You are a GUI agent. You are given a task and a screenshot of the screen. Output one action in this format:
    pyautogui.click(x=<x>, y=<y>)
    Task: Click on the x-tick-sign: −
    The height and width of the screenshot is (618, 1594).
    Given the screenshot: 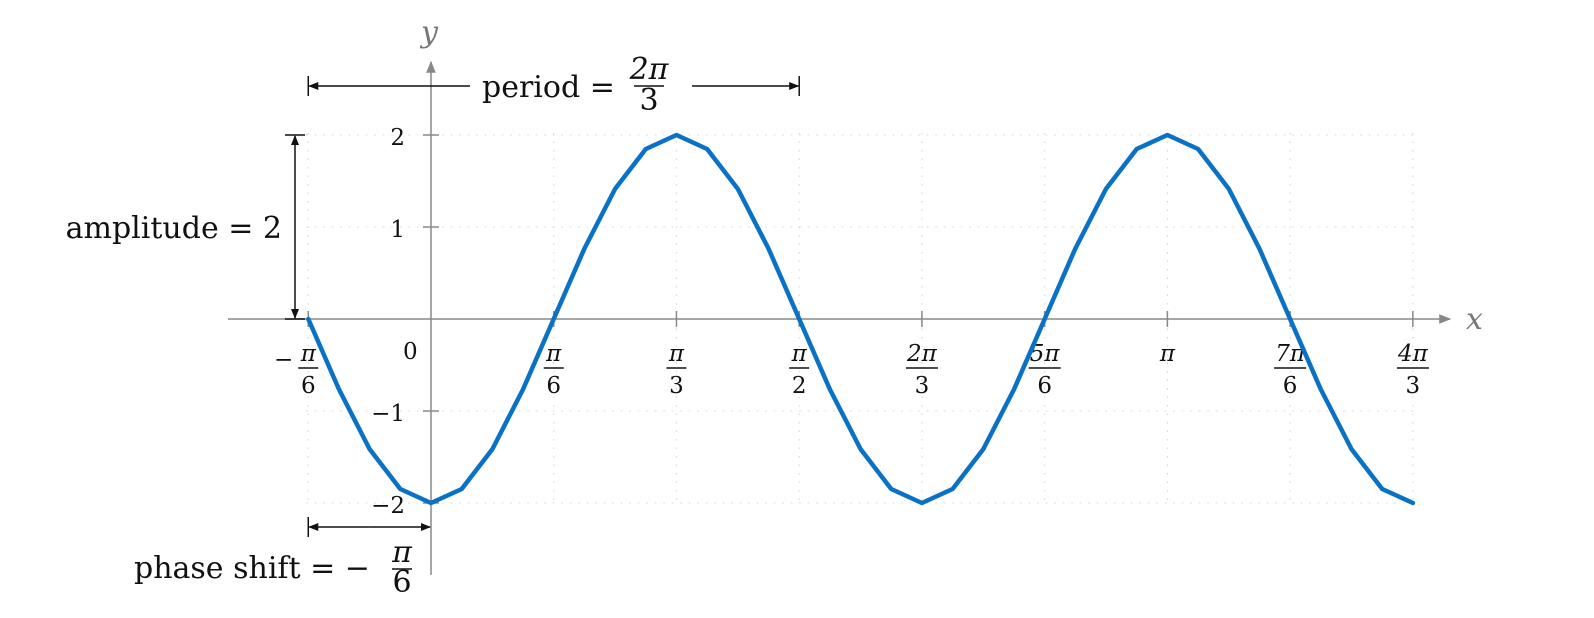 What is the action you would take?
    pyautogui.click(x=283, y=360)
    